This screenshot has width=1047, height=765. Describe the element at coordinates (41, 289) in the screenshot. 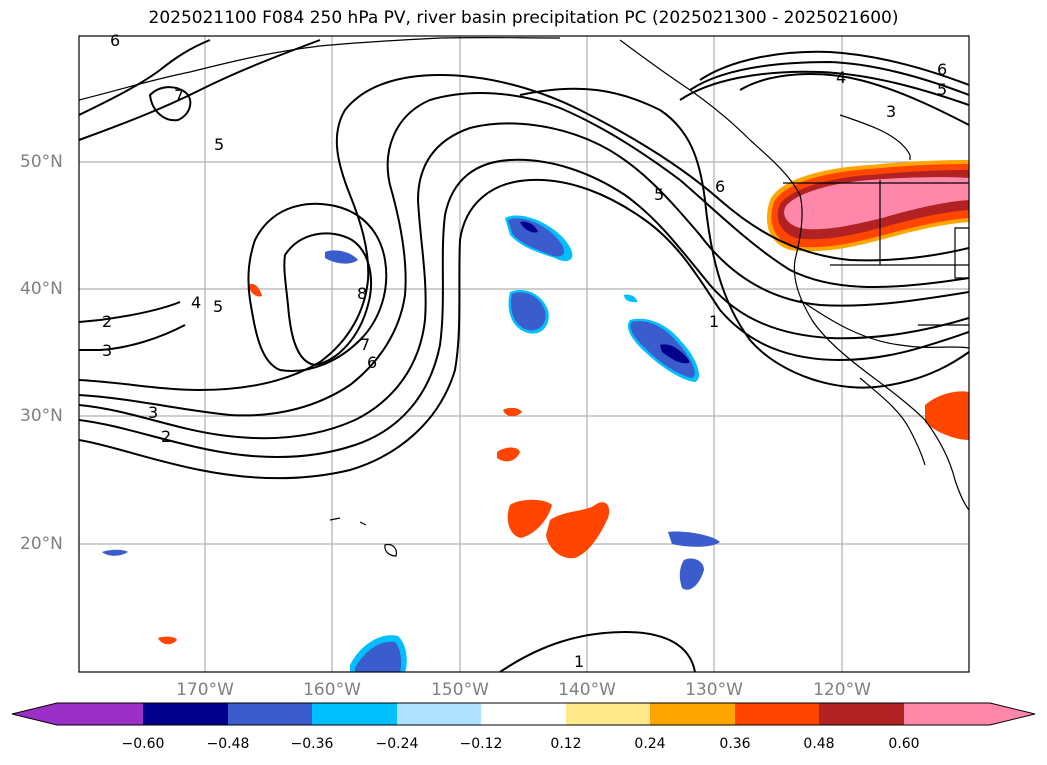

I see `lat-label: 40°N` at that location.